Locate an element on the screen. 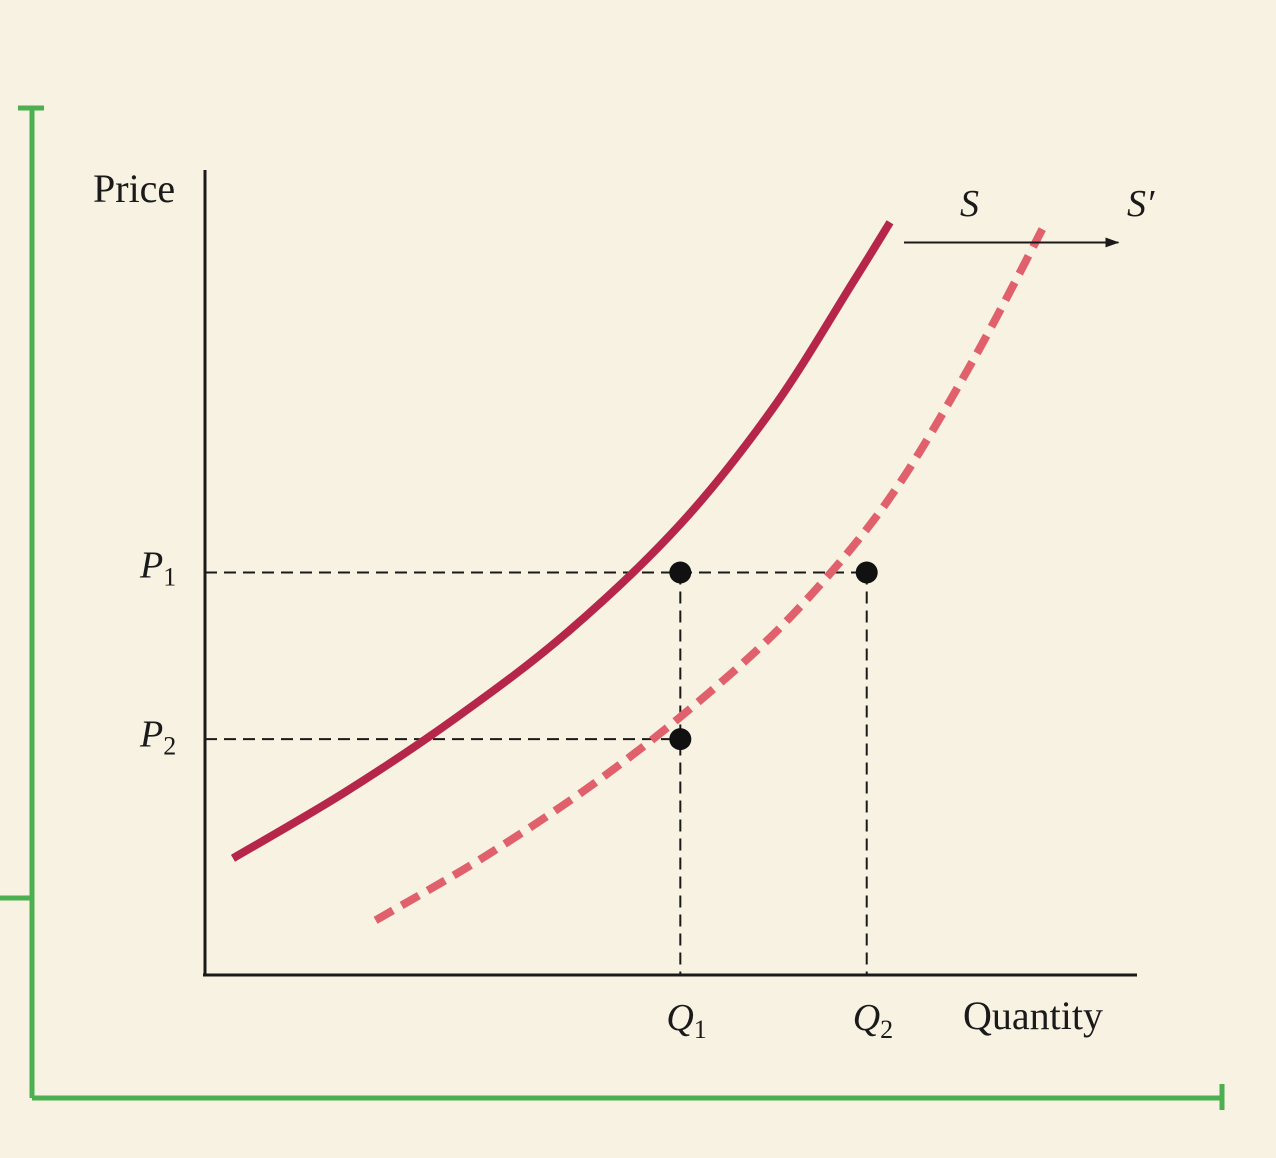 The height and width of the screenshot is (1158, 1276). x-axis-label: Quantity is located at coordinates (1033, 1015).